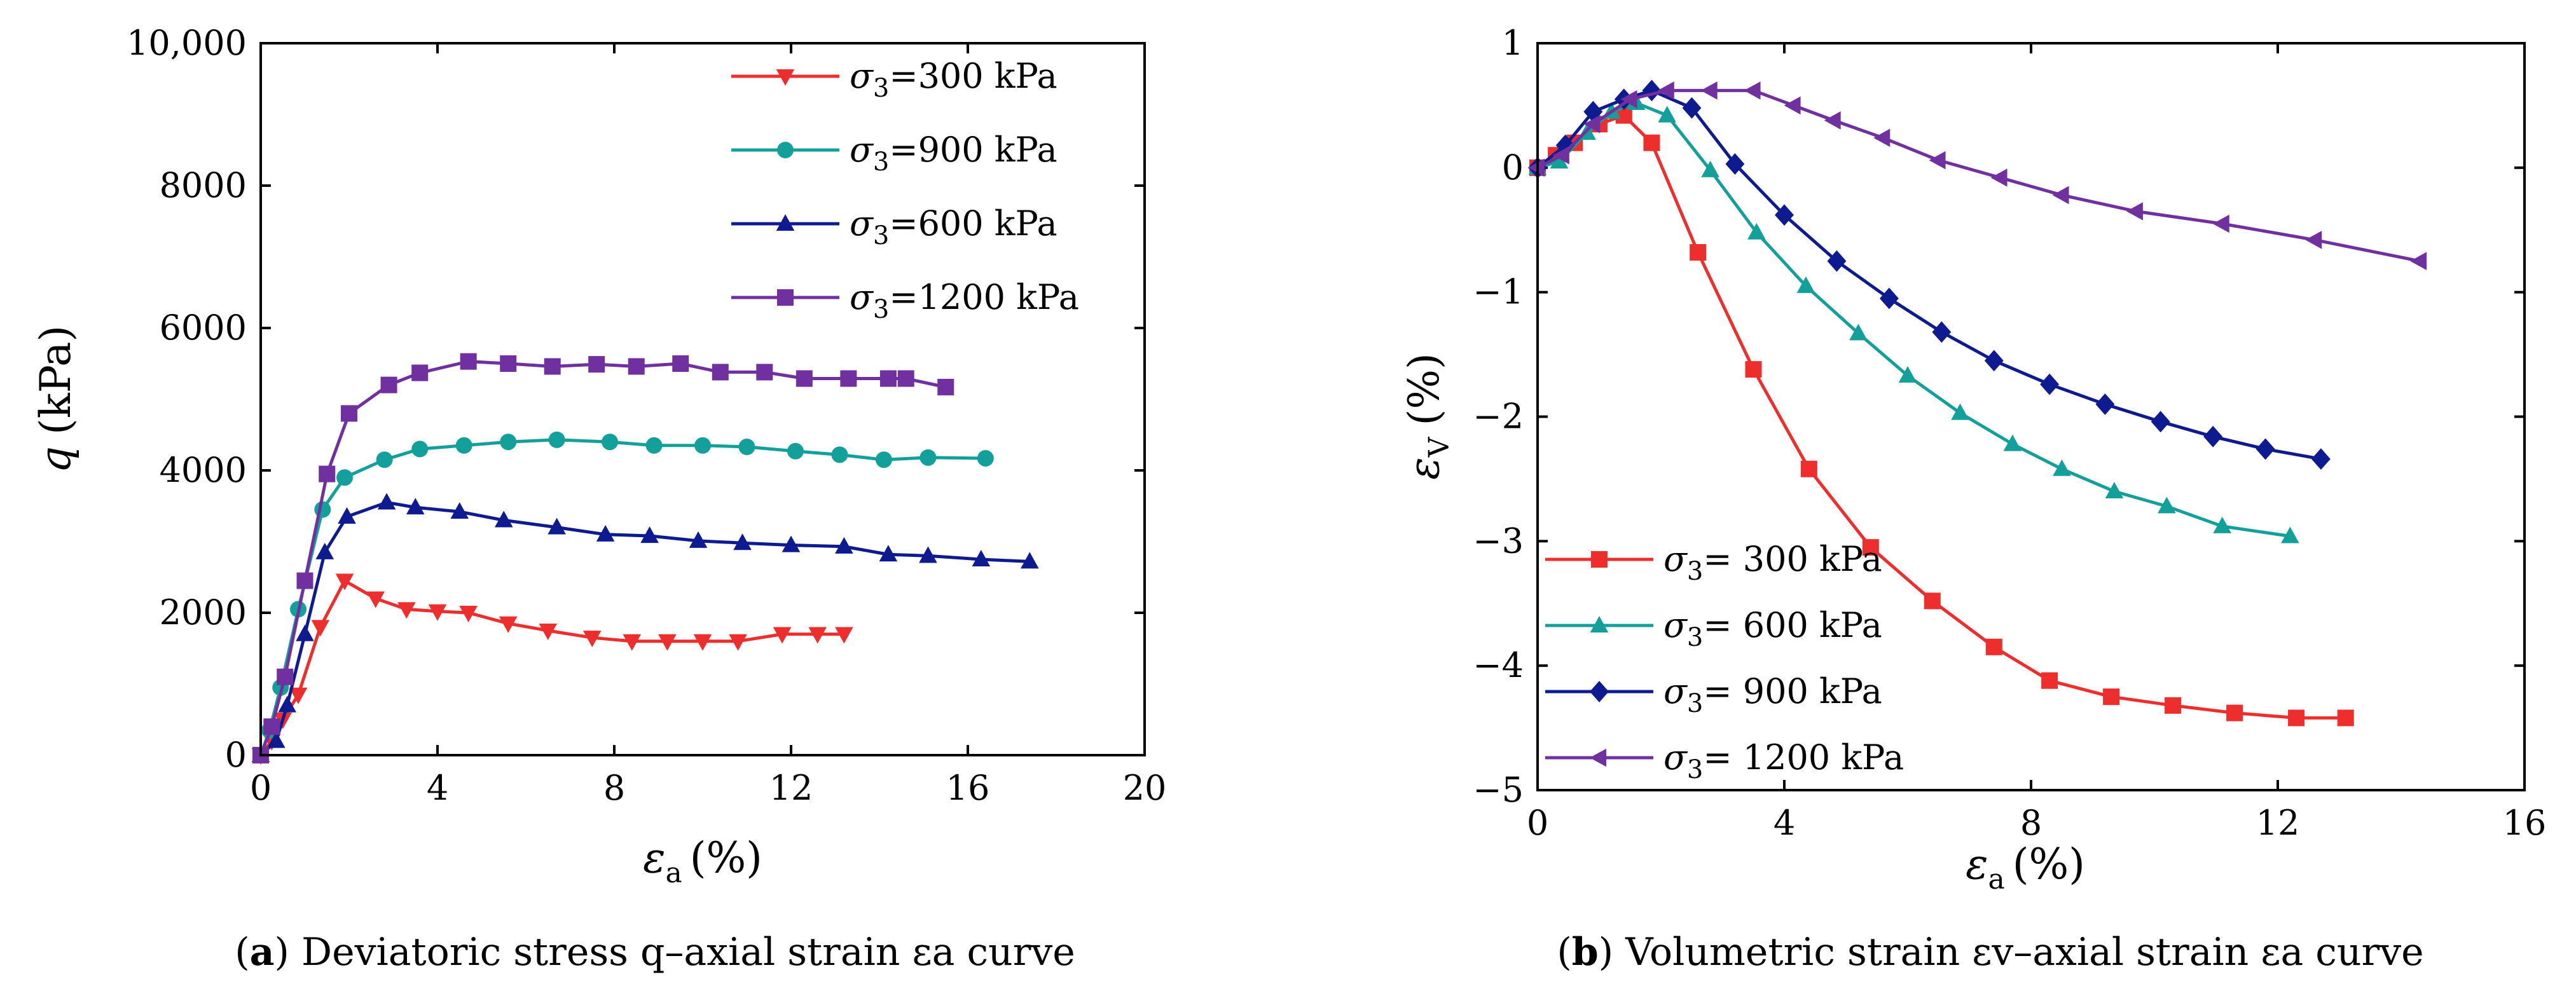  What do you see at coordinates (1714, 694) in the screenshot?
I see `chart-b-legend-item: σ3= 900 kPa` at bounding box center [1714, 694].